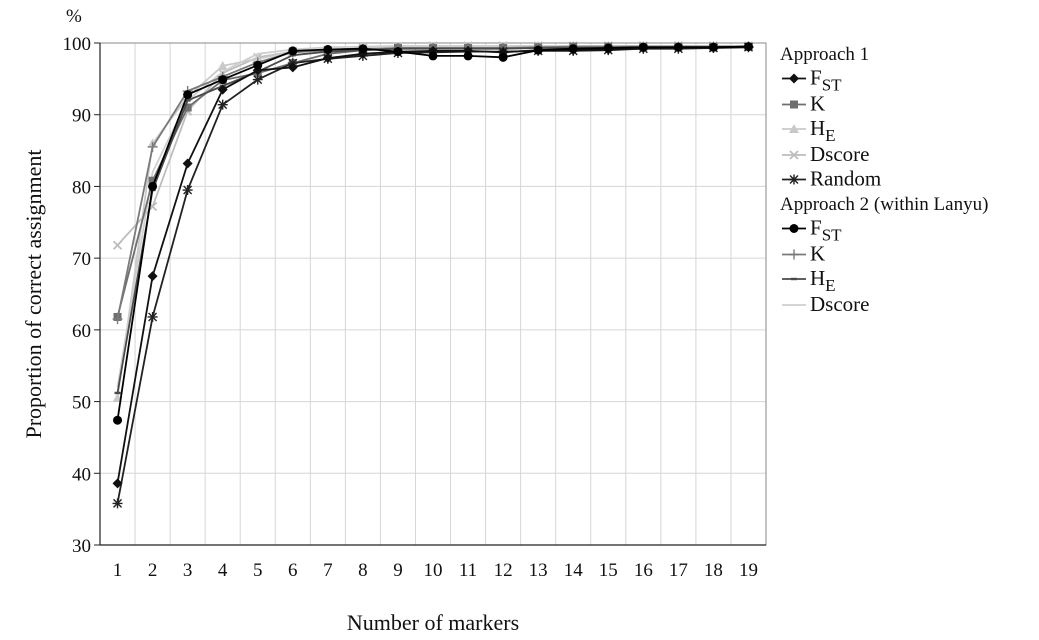 The image size is (1039, 640). Describe the element at coordinates (81, 116) in the screenshot. I see `y-tick-label: 90` at that location.